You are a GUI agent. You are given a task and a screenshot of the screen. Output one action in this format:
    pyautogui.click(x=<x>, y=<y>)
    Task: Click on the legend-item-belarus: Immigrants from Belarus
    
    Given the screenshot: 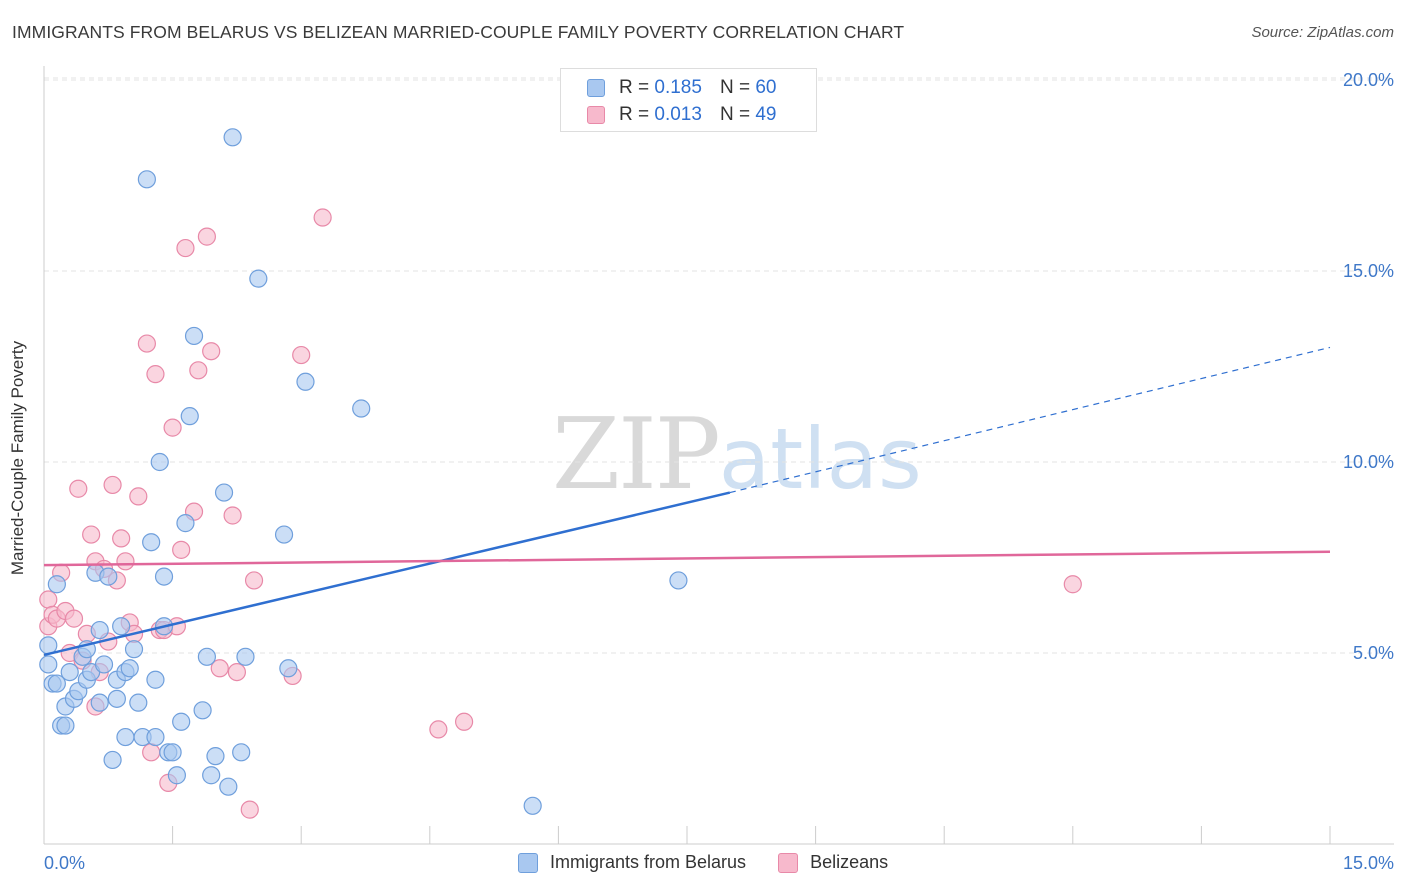 What is the action you would take?
    pyautogui.click(x=632, y=862)
    